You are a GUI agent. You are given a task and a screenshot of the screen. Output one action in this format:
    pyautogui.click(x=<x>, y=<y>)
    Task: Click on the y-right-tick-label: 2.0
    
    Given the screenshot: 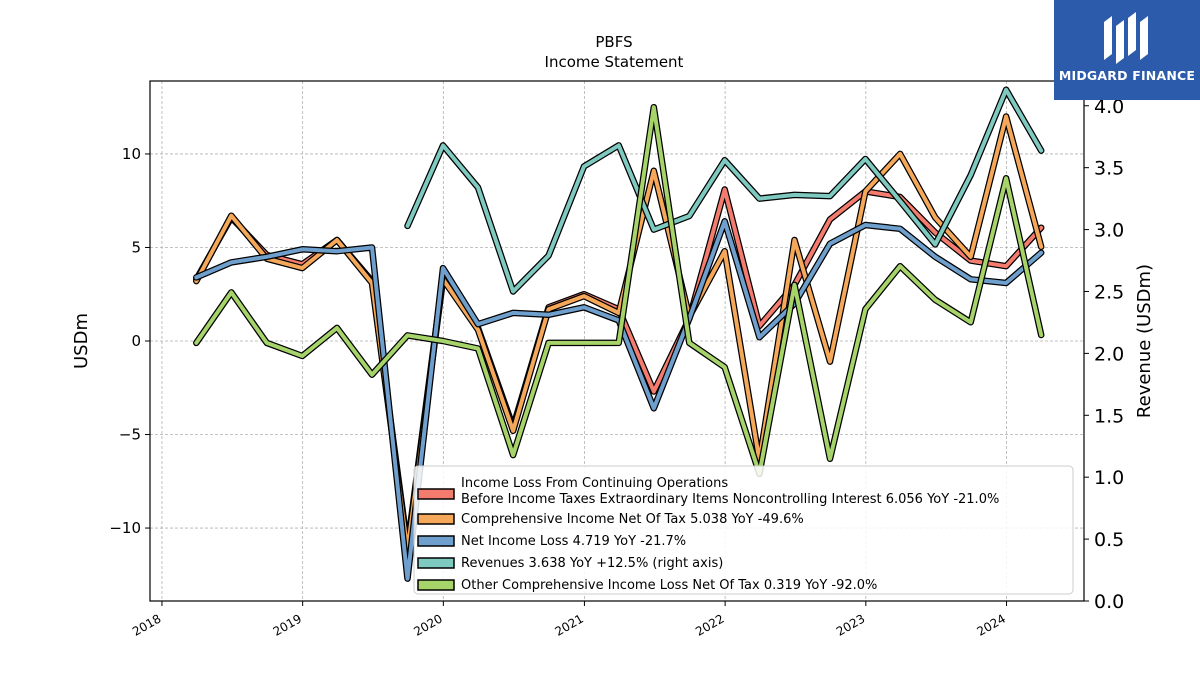 What is the action you would take?
    pyautogui.click(x=1109, y=354)
    